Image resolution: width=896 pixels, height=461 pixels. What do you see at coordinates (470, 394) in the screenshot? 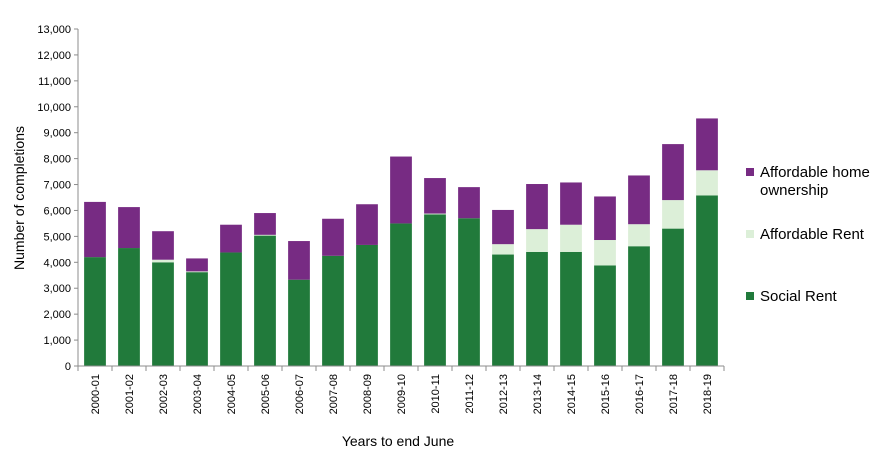
I see `x-tick-label: 2011-12` at bounding box center [470, 394].